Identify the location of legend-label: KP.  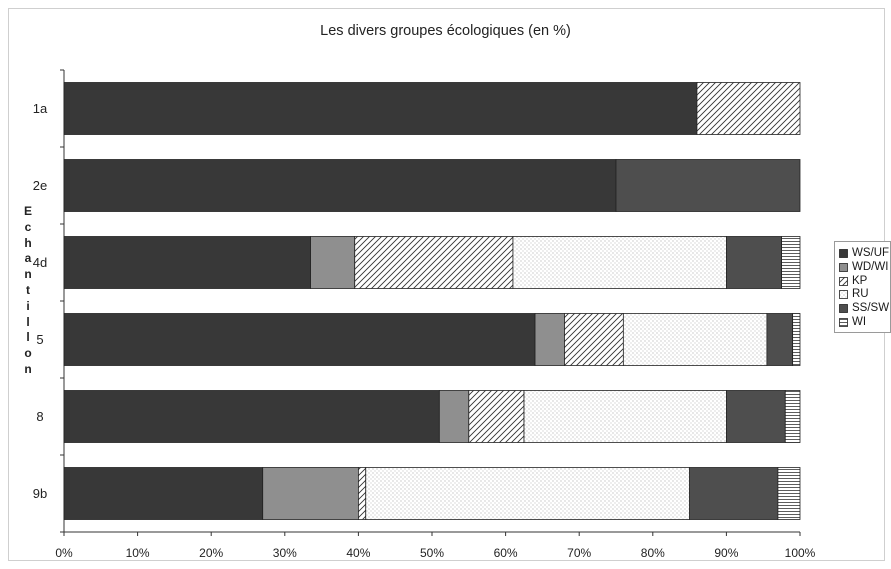
(860, 280).